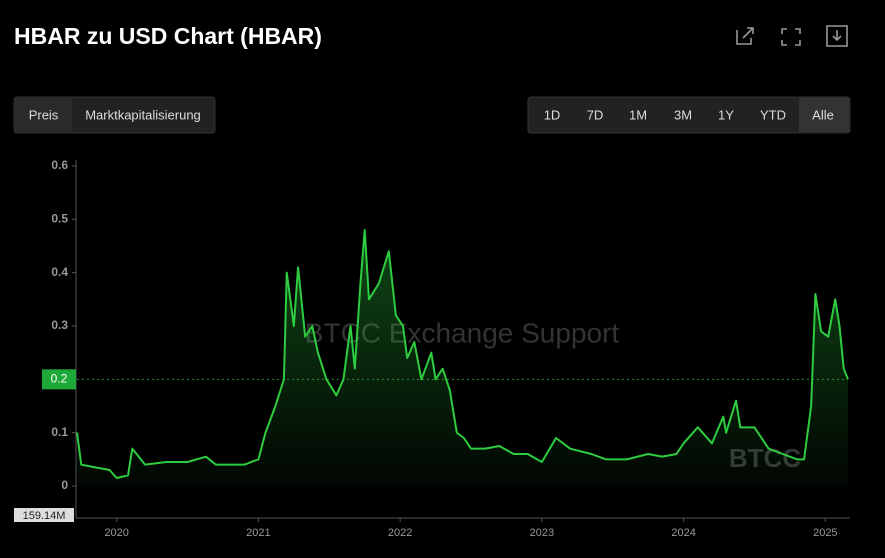 The width and height of the screenshot is (885, 558). Describe the element at coordinates (168, 36) in the screenshot. I see `chart-title: HBAR zu USD Chart (HBAR)` at that location.